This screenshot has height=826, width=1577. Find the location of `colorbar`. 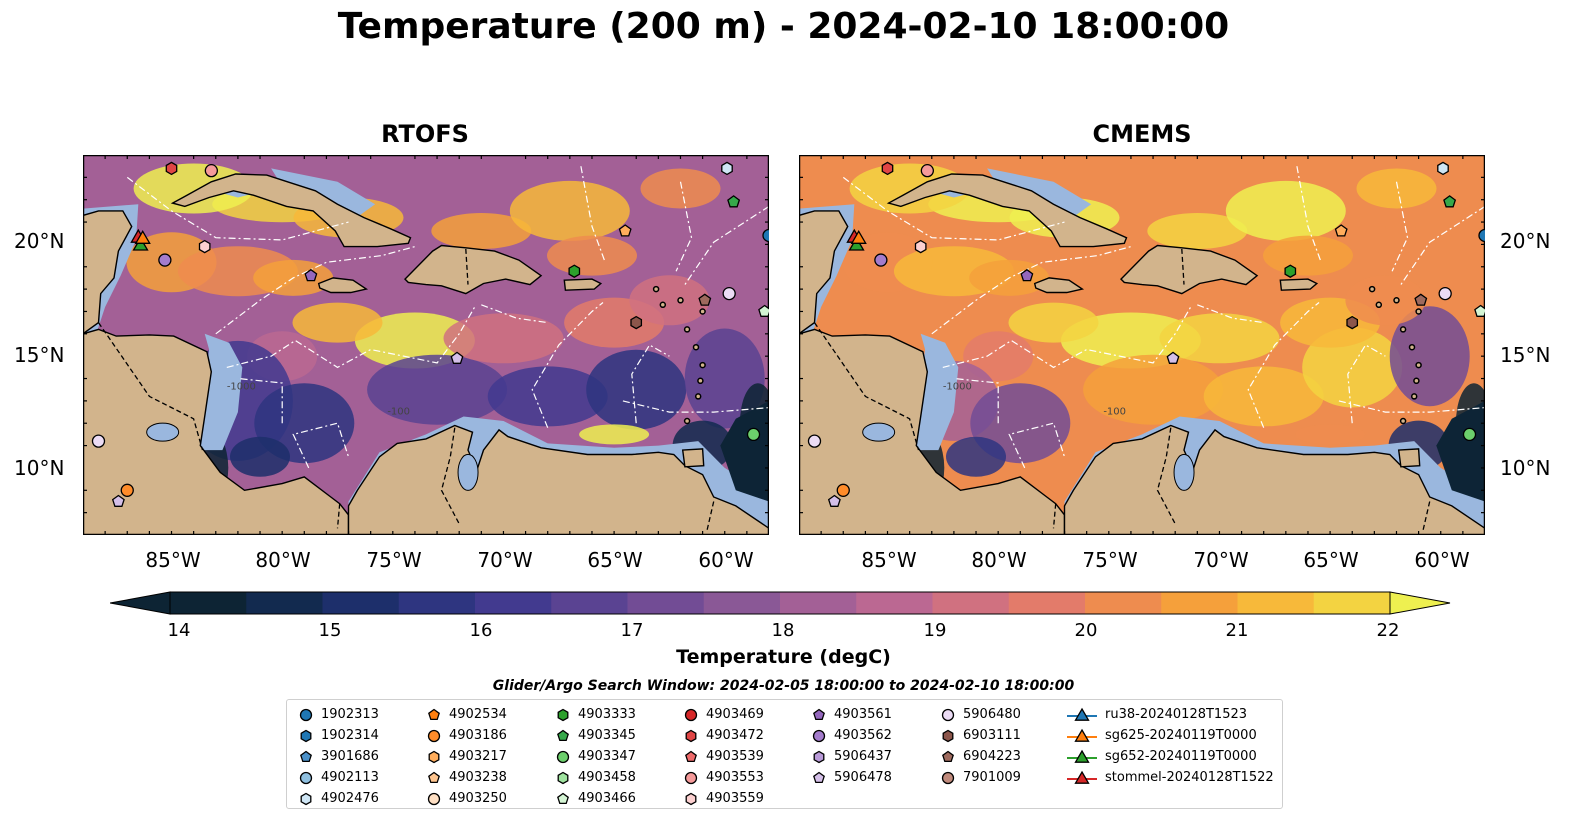

colorbar is located at coordinates (780, 603).